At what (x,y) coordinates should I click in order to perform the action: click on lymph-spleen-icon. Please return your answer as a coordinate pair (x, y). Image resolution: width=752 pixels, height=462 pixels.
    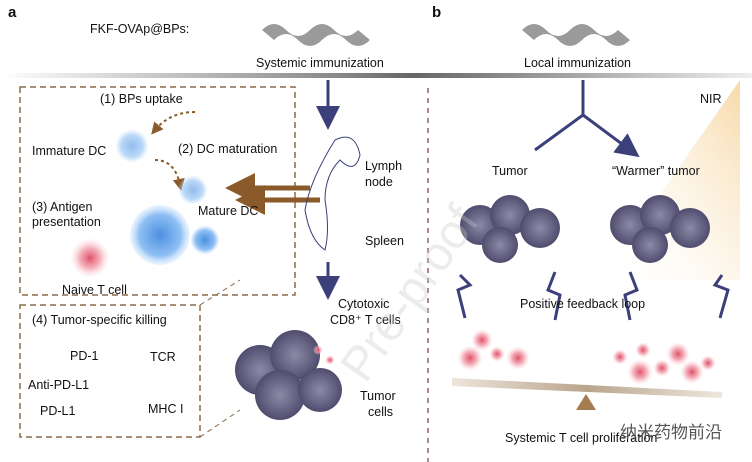
    Looking at the image, I should click on (332, 193).